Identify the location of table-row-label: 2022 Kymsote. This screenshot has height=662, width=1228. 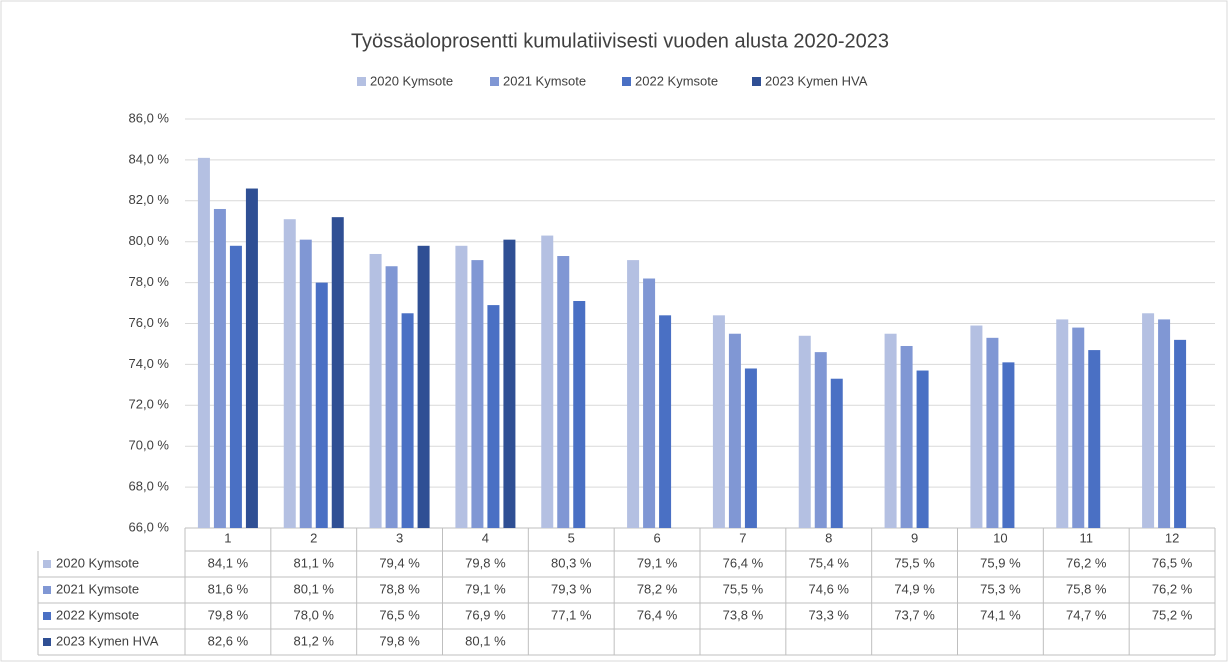
(97, 614).